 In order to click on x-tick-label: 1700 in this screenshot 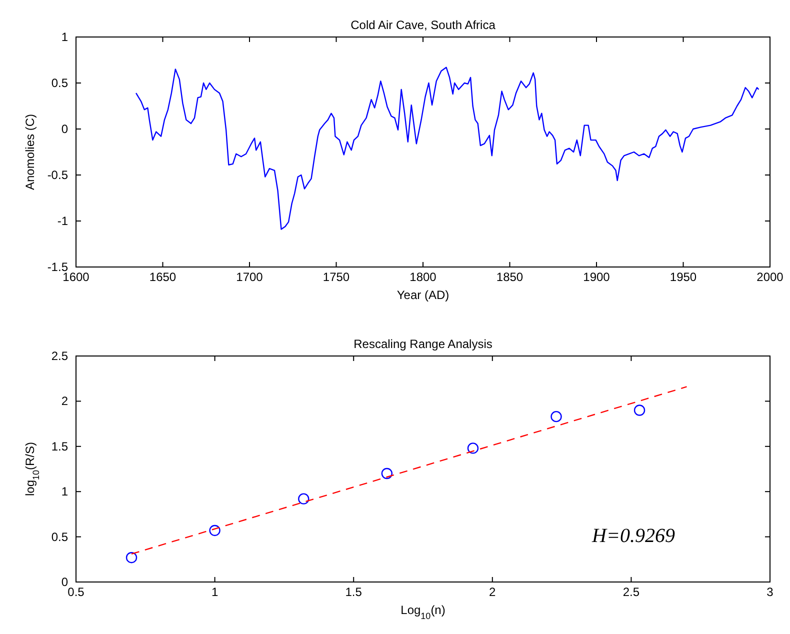, I will do `click(250, 277)`.